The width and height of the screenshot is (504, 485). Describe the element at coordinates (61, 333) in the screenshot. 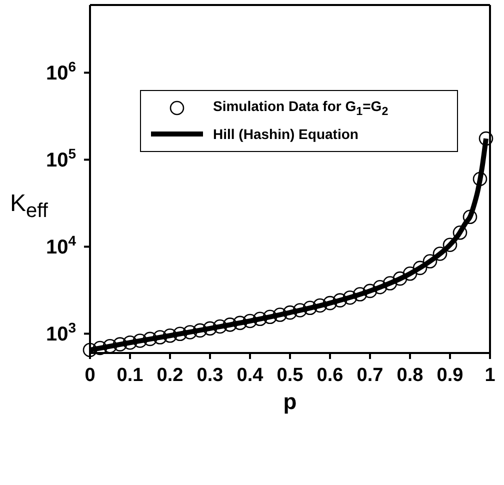

I see `y-tick-label: 10$^{3}$` at that location.